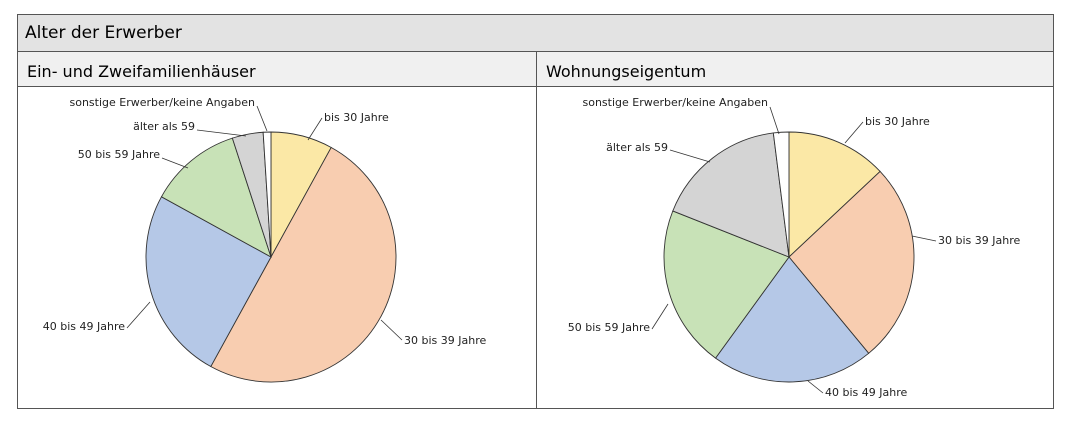 This screenshot has width=1073, height=435. Describe the element at coordinates (445, 340) in the screenshot. I see `slice-label-0-1: 30 bis 39 Jahre` at that location.